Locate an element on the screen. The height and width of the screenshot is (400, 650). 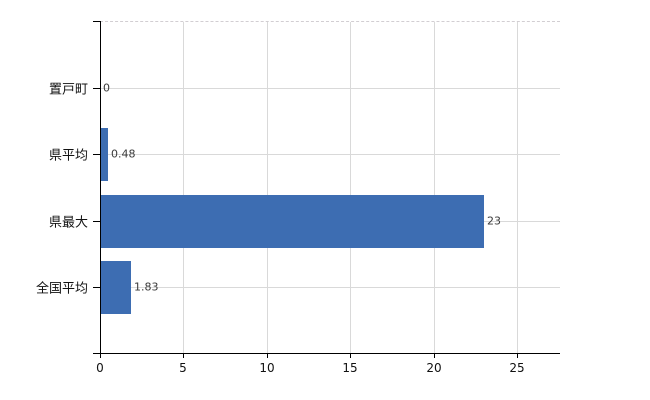
x-tick-label: 0 is located at coordinates (100, 368).